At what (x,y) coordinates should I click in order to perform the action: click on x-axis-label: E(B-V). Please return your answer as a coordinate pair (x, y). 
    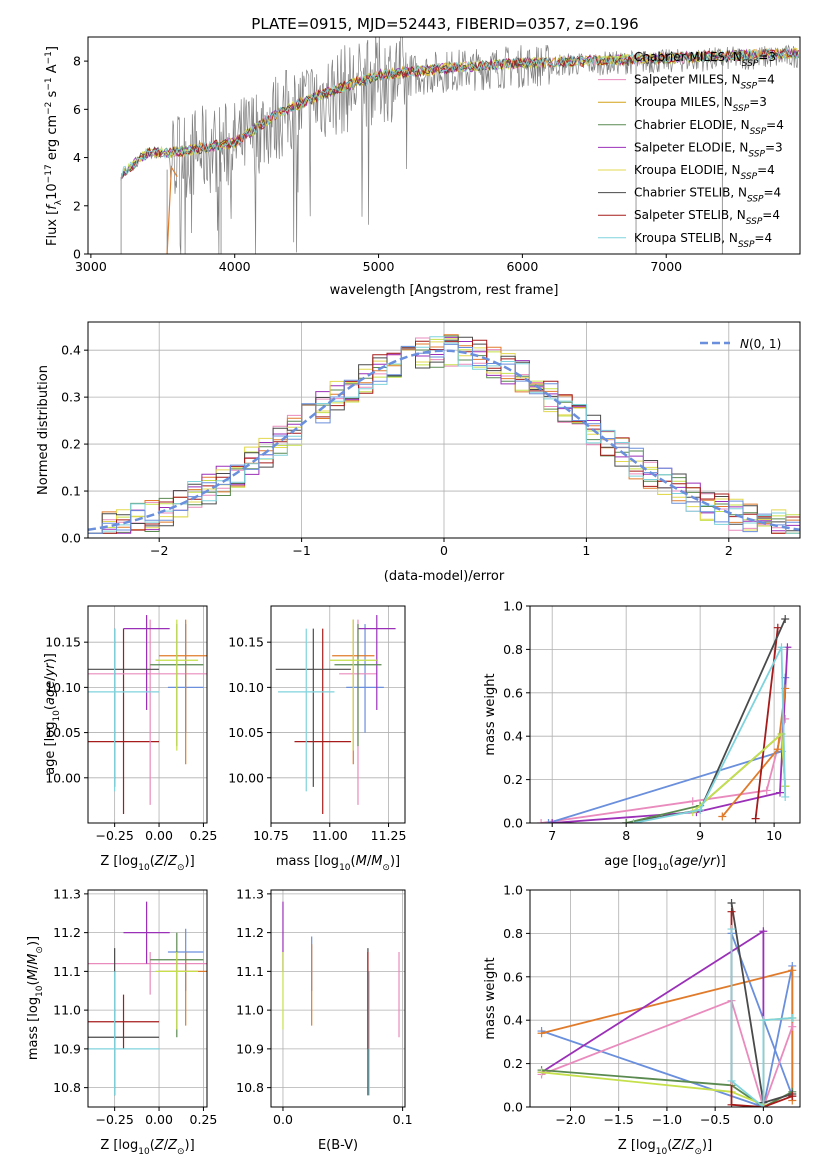
    Looking at the image, I should click on (338, 1145).